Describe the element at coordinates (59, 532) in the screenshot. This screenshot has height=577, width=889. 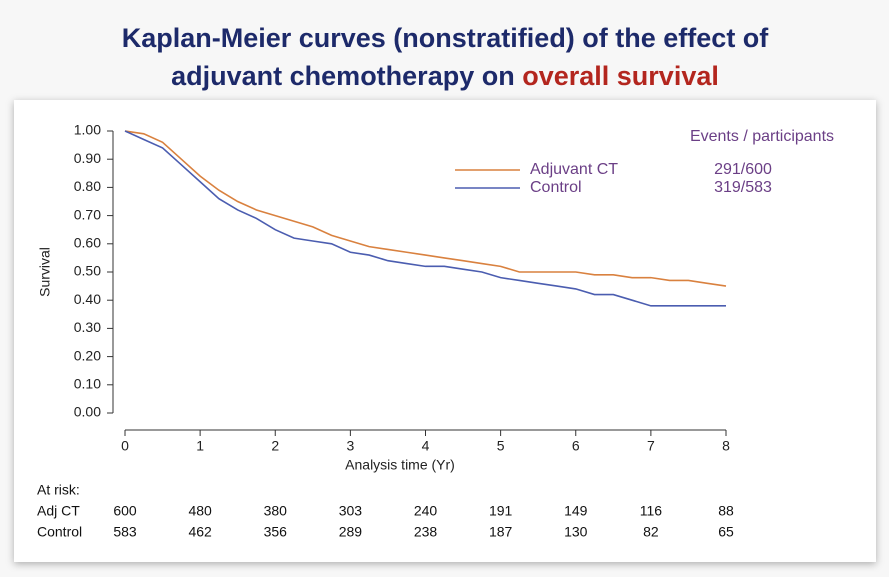
I see `at-risk-row-label: Control` at that location.